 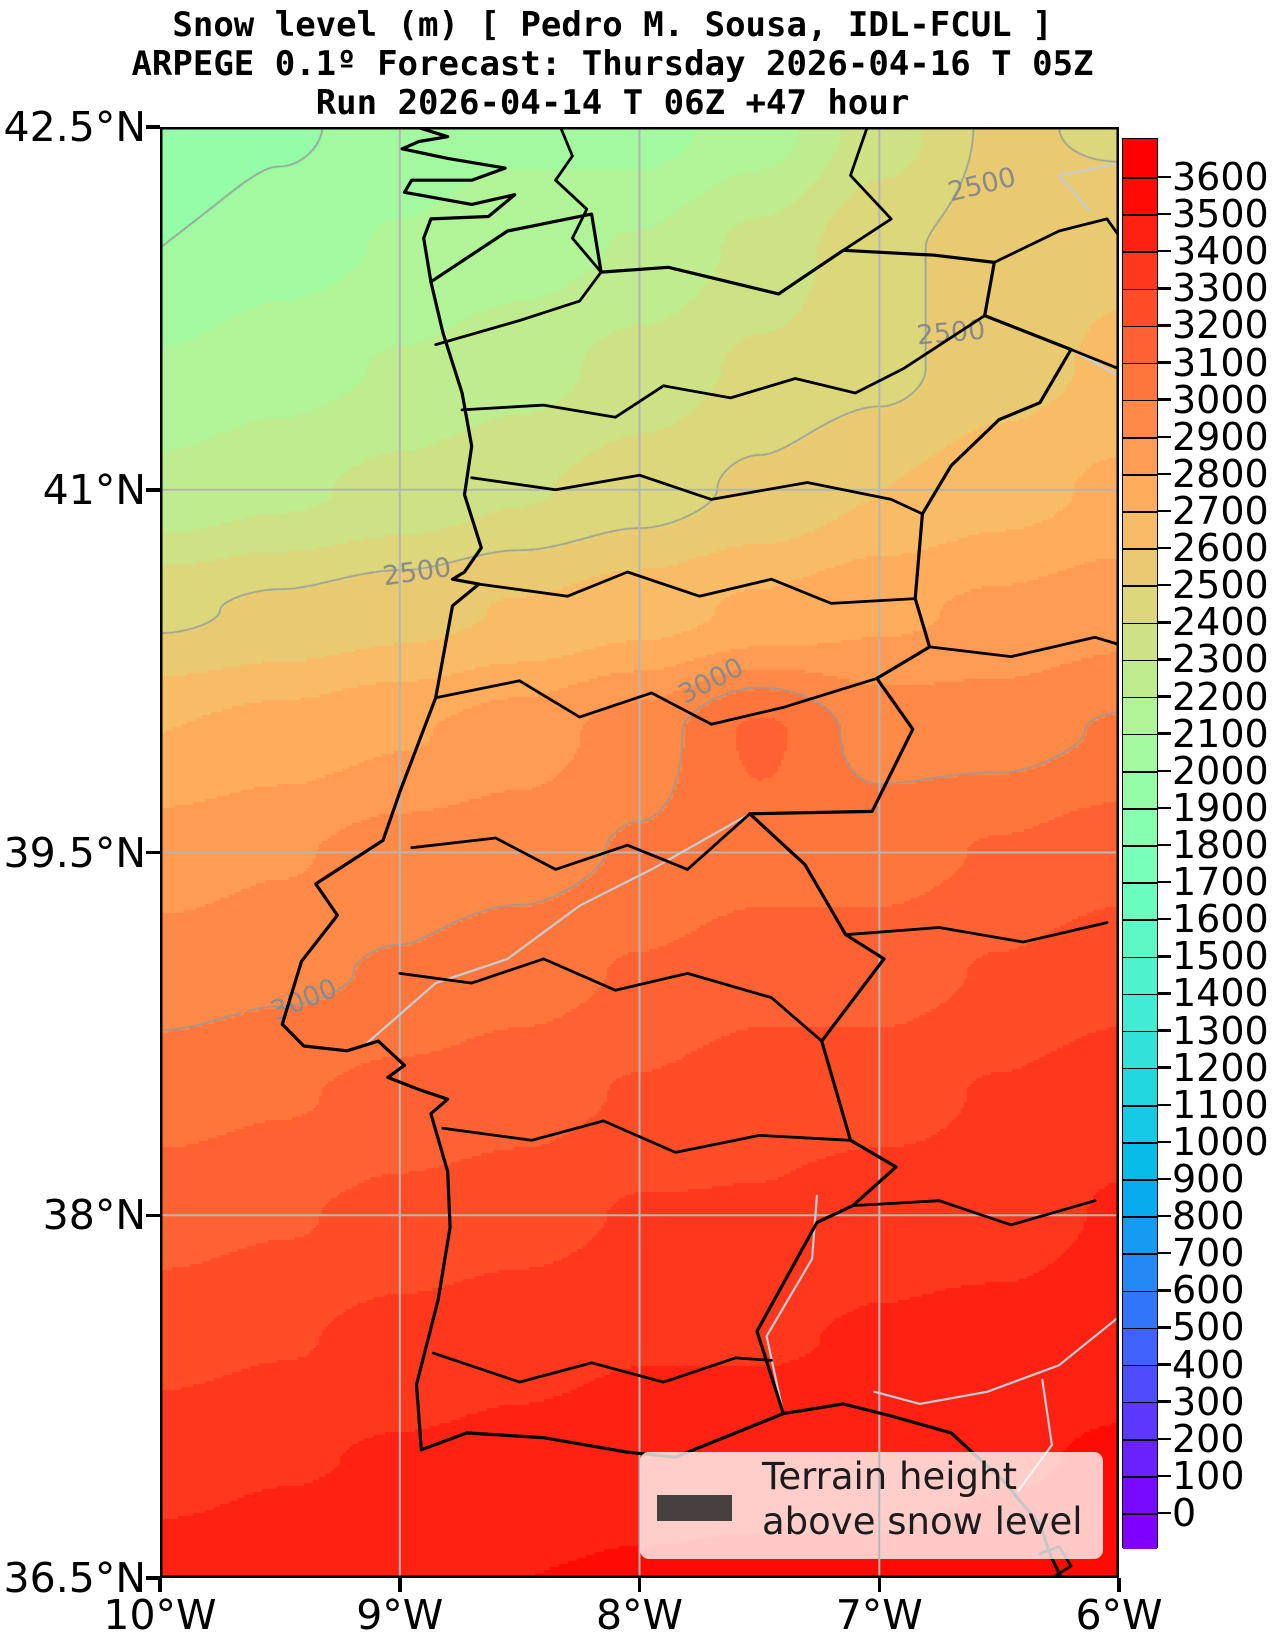 I want to click on colorbar-tick-label: 3000, so click(x=1220, y=399).